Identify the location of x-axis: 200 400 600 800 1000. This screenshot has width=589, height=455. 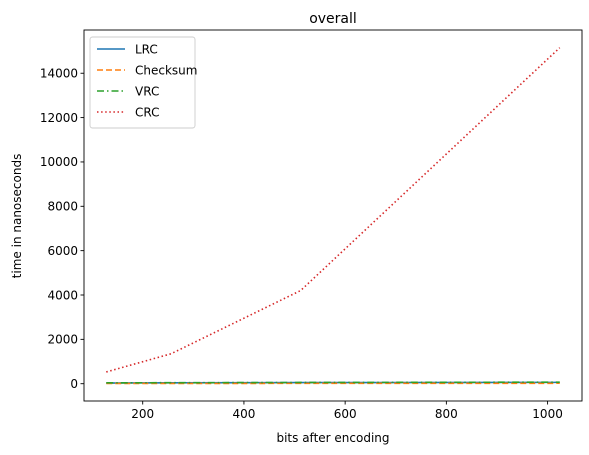
(347, 411).